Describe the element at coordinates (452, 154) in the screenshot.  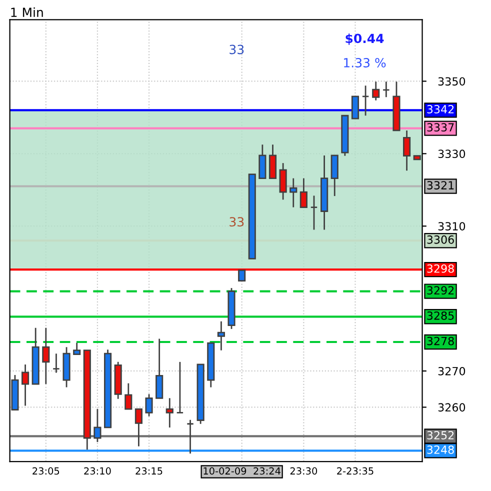
I see `y-tick-label: 3330` at that location.